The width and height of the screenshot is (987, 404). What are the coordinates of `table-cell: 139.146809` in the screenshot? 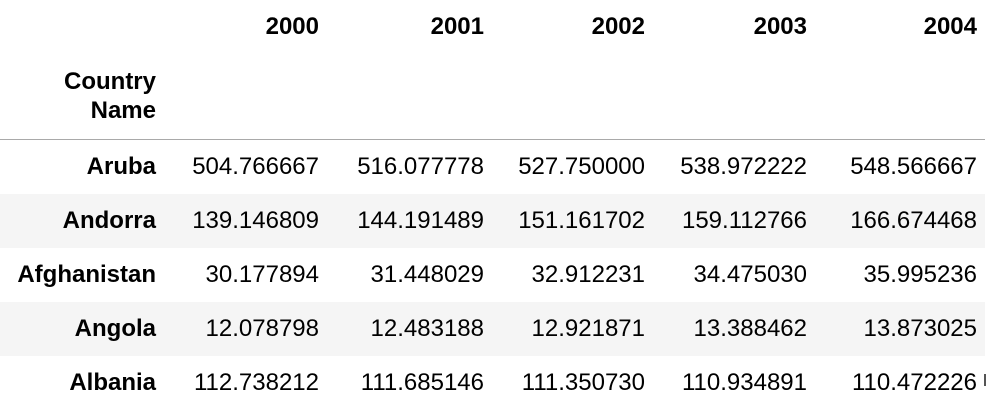 It's located at (255, 220).